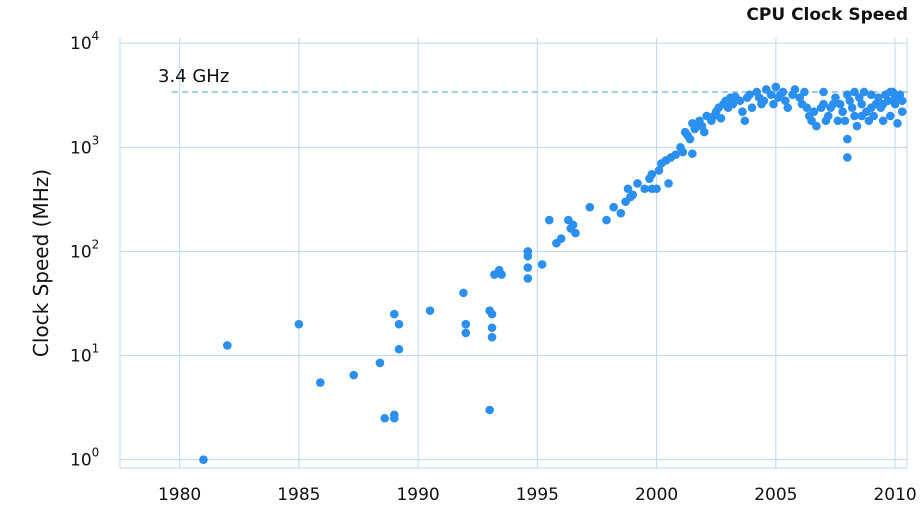  I want to click on x-tick-label: 1985, so click(298, 495).